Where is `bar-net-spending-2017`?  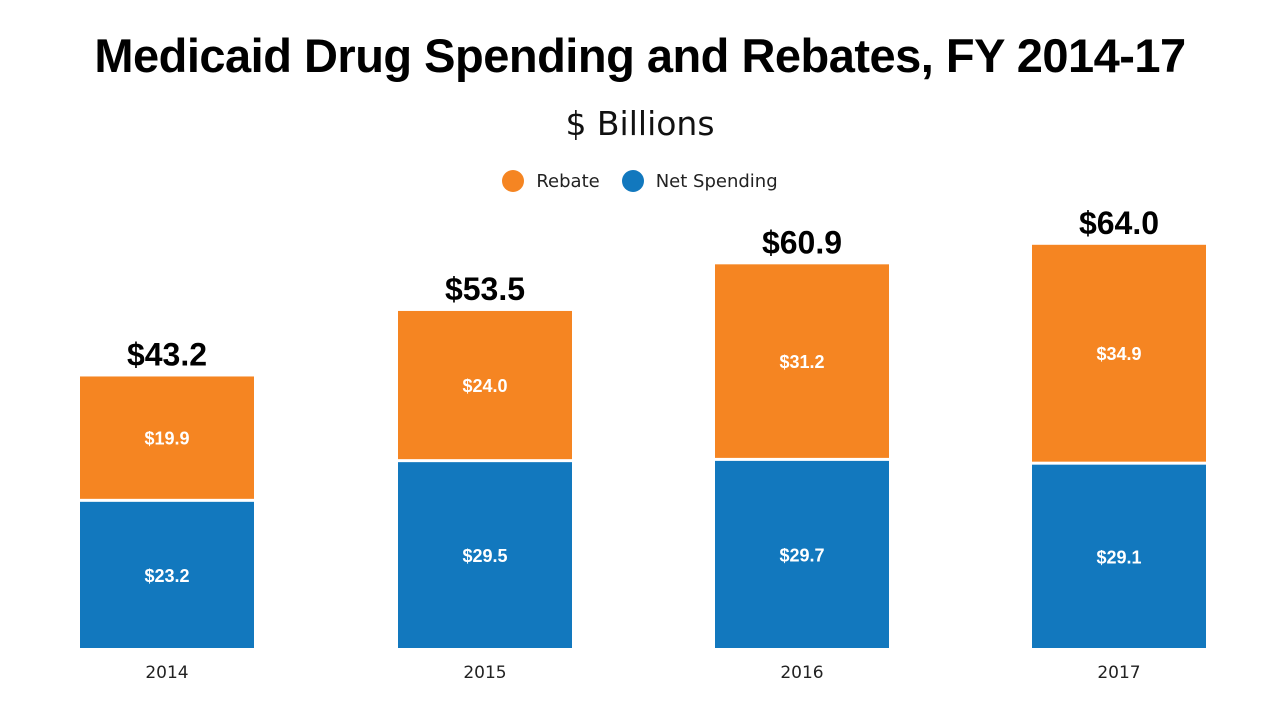
bar-net-spending-2017 is located at coordinates (1119, 556).